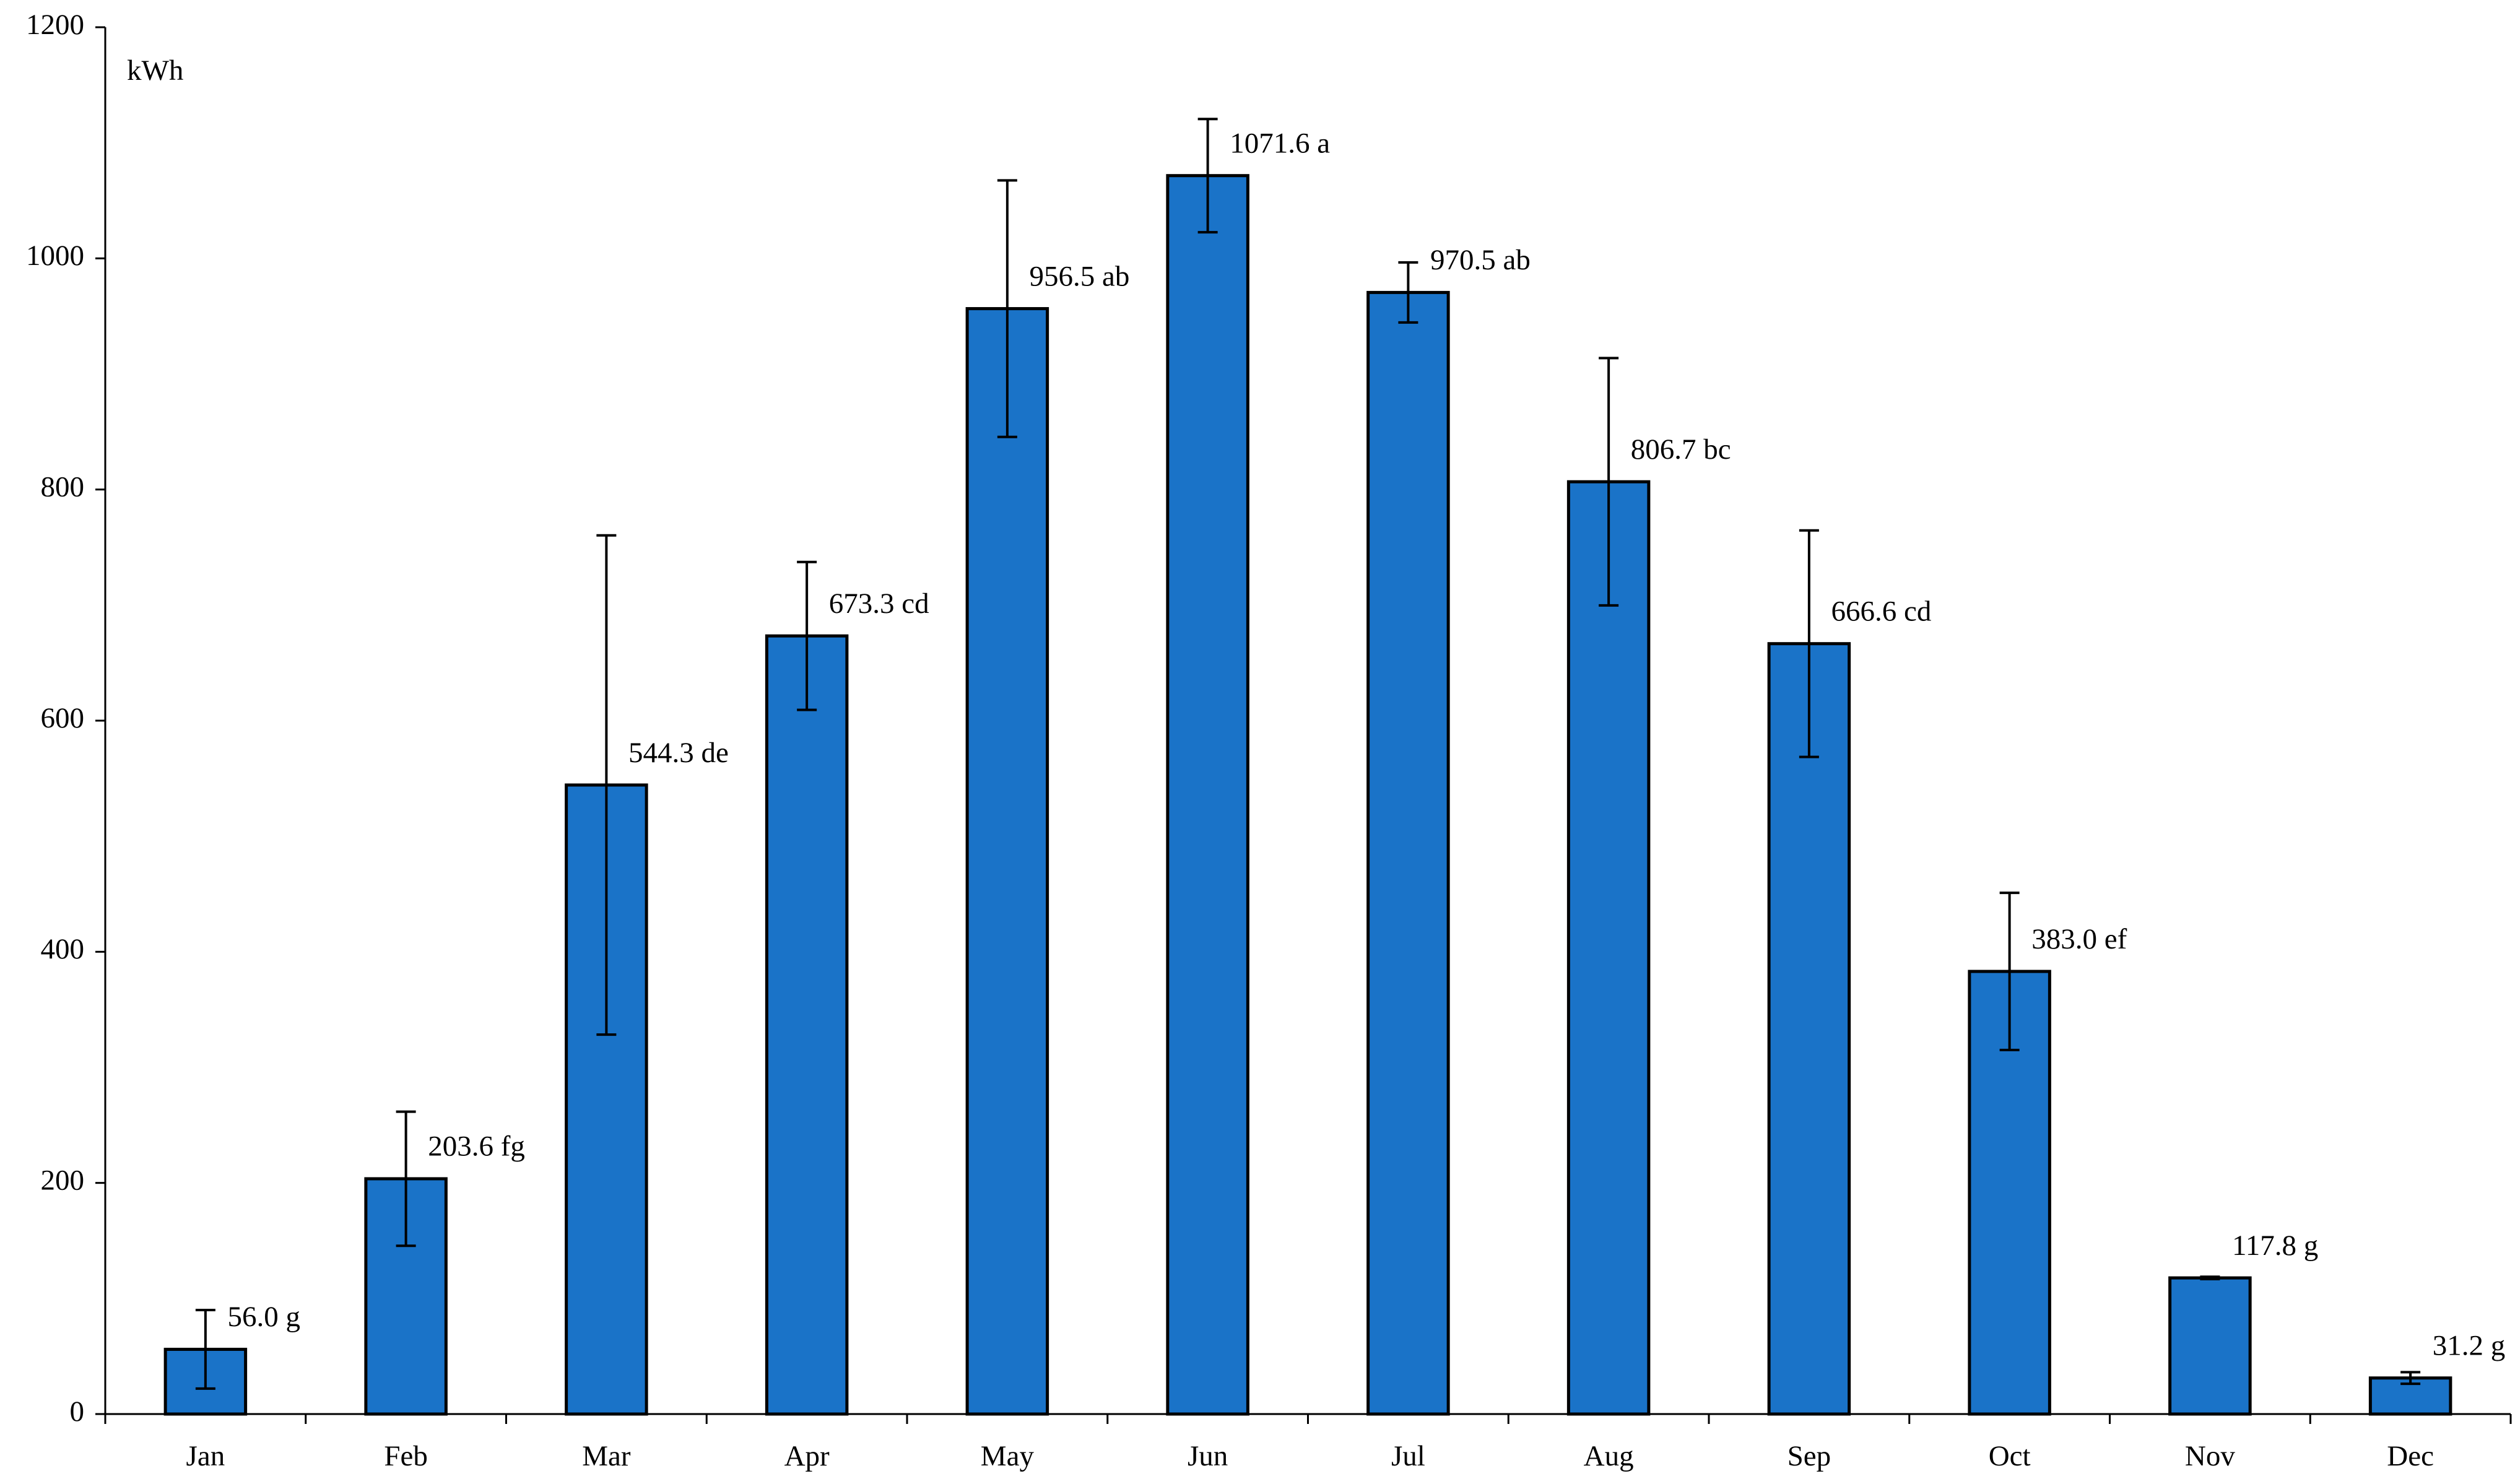 This screenshot has width=2515, height=1484. Describe the element at coordinates (1881, 611) in the screenshot. I see `data-label: 666.6 cd` at that location.